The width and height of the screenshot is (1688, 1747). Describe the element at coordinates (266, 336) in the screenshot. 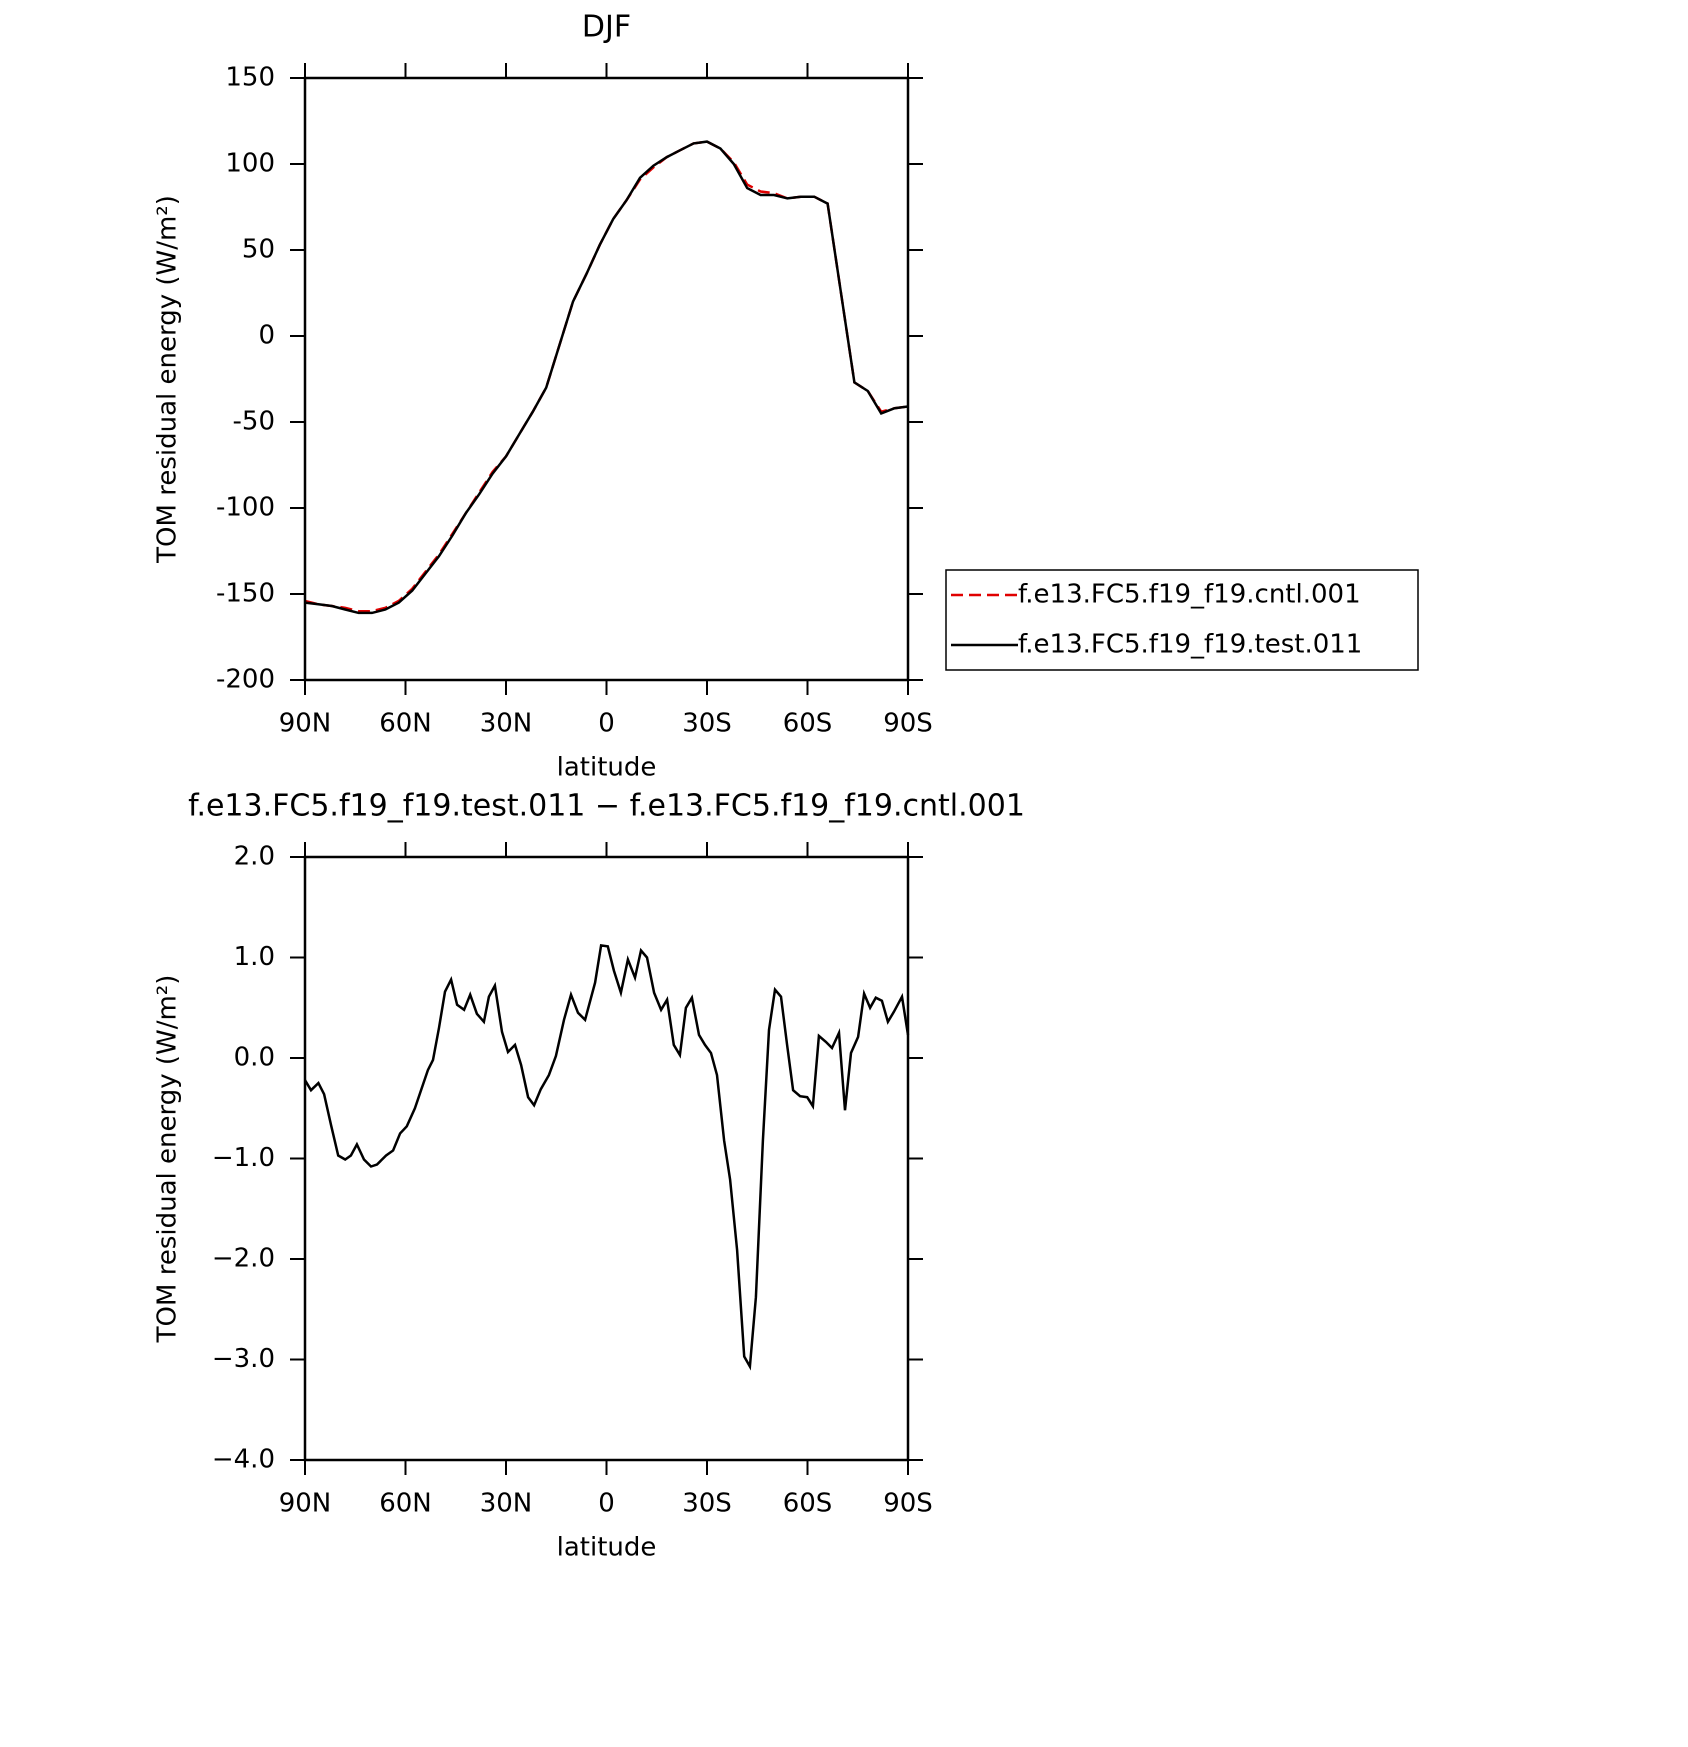

I see `y-tick-label: 0` at that location.